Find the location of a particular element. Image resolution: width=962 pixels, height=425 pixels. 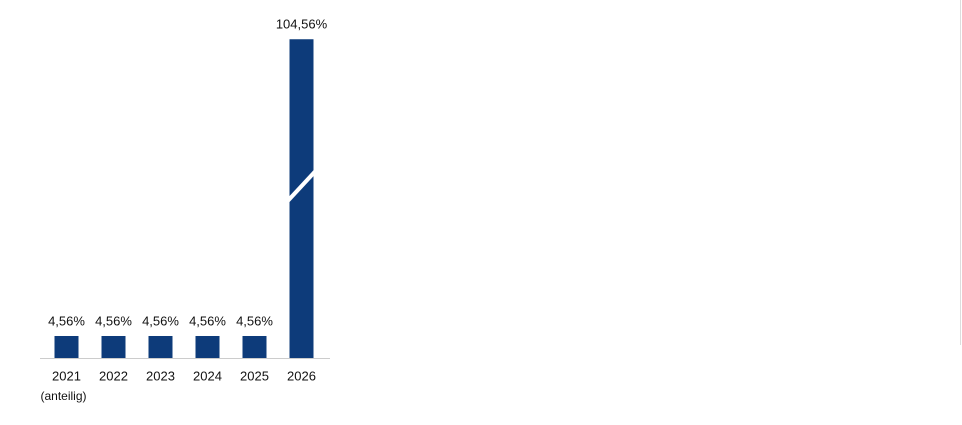

x-tick-label: 2021 is located at coordinates (66, 375).